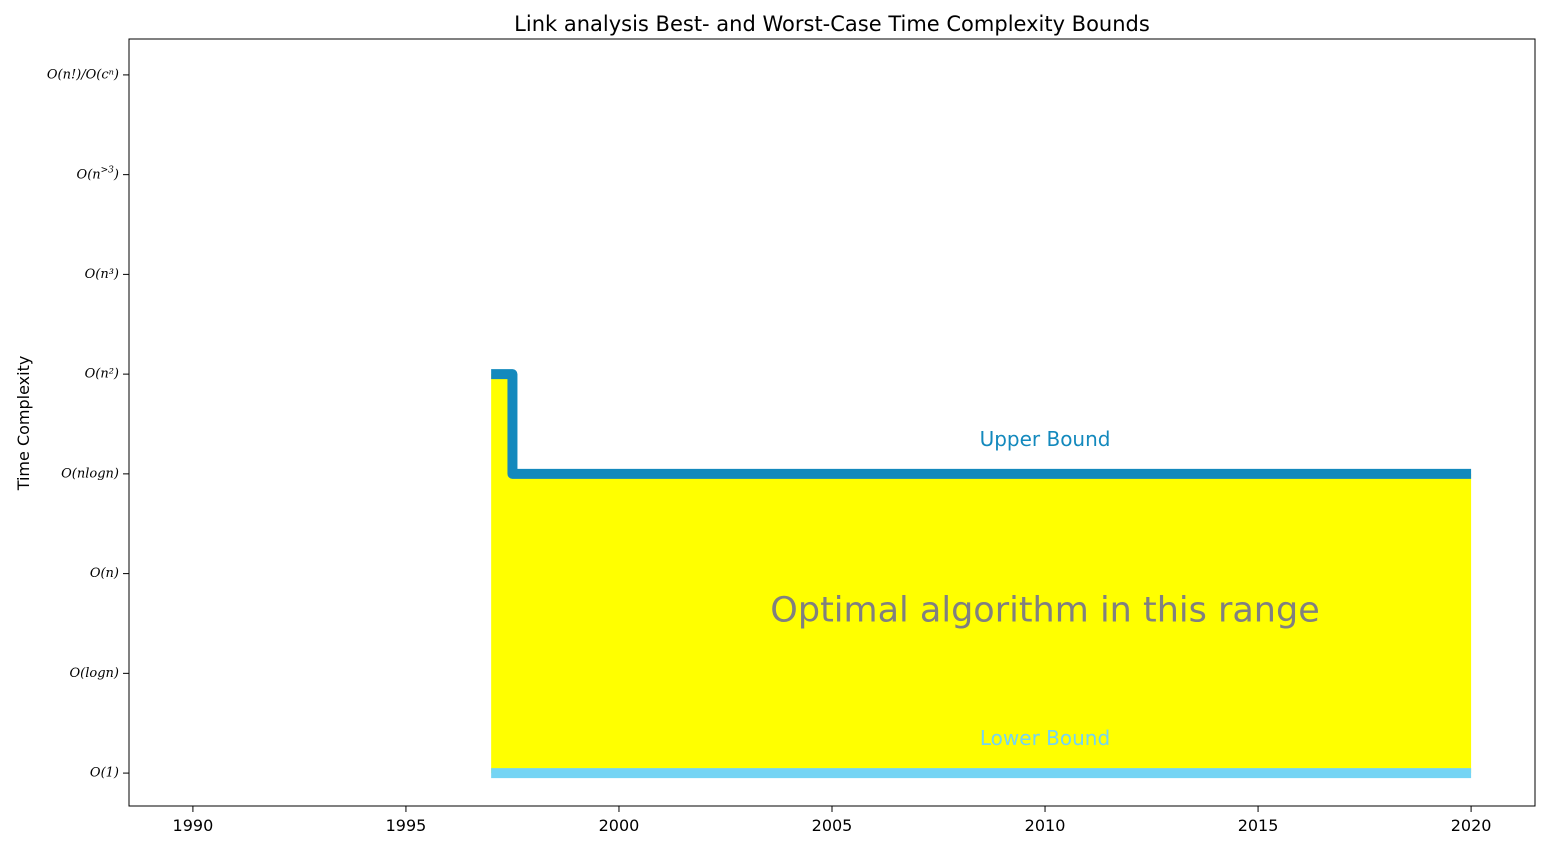 Image resolution: width=1550 pixels, height=850 pixels. Describe the element at coordinates (102, 374) in the screenshot. I see `y-tick-label: O(n²)` at that location.